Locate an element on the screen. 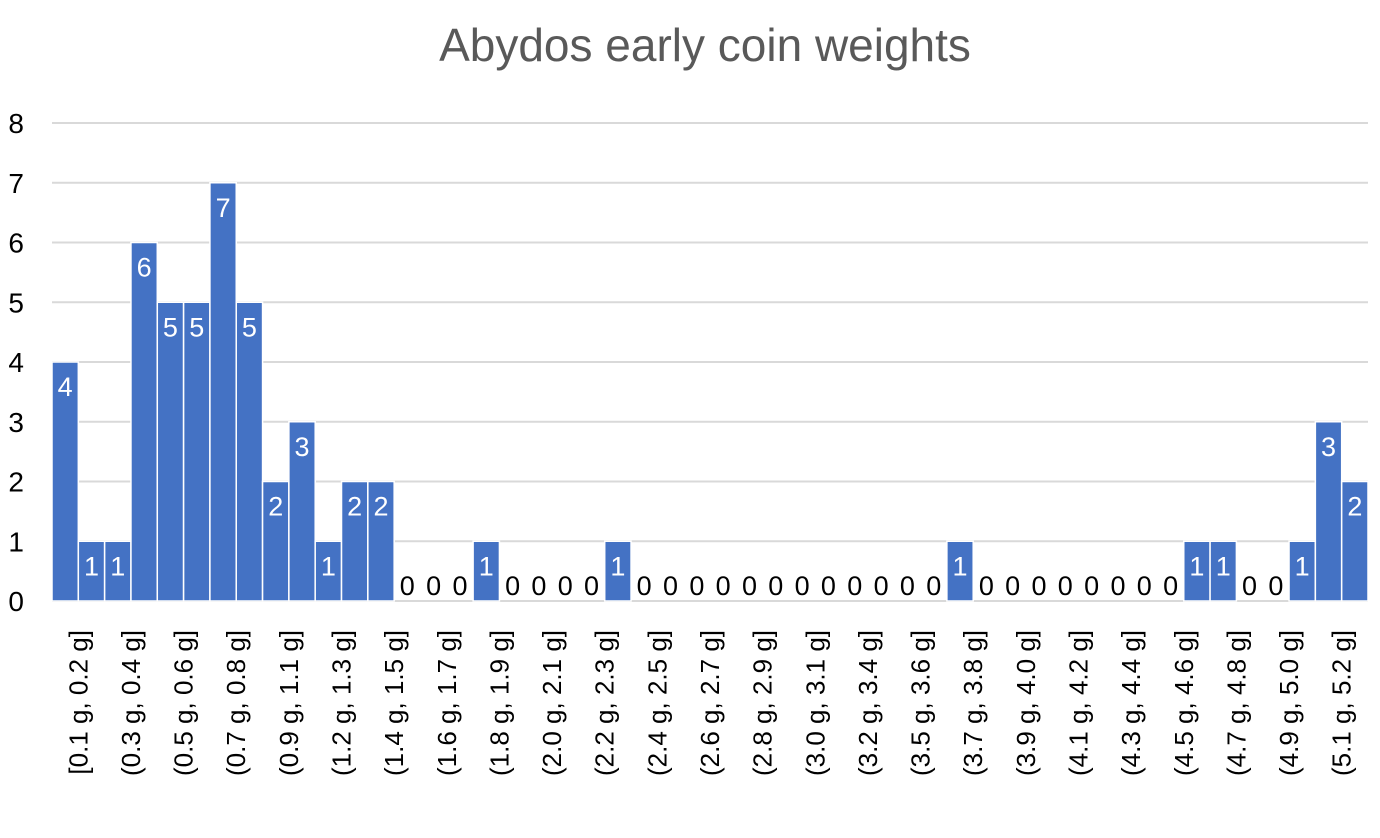 The width and height of the screenshot is (1380, 838). x-tick-label: (3.7 g, 3.8 g] is located at coordinates (973, 703).